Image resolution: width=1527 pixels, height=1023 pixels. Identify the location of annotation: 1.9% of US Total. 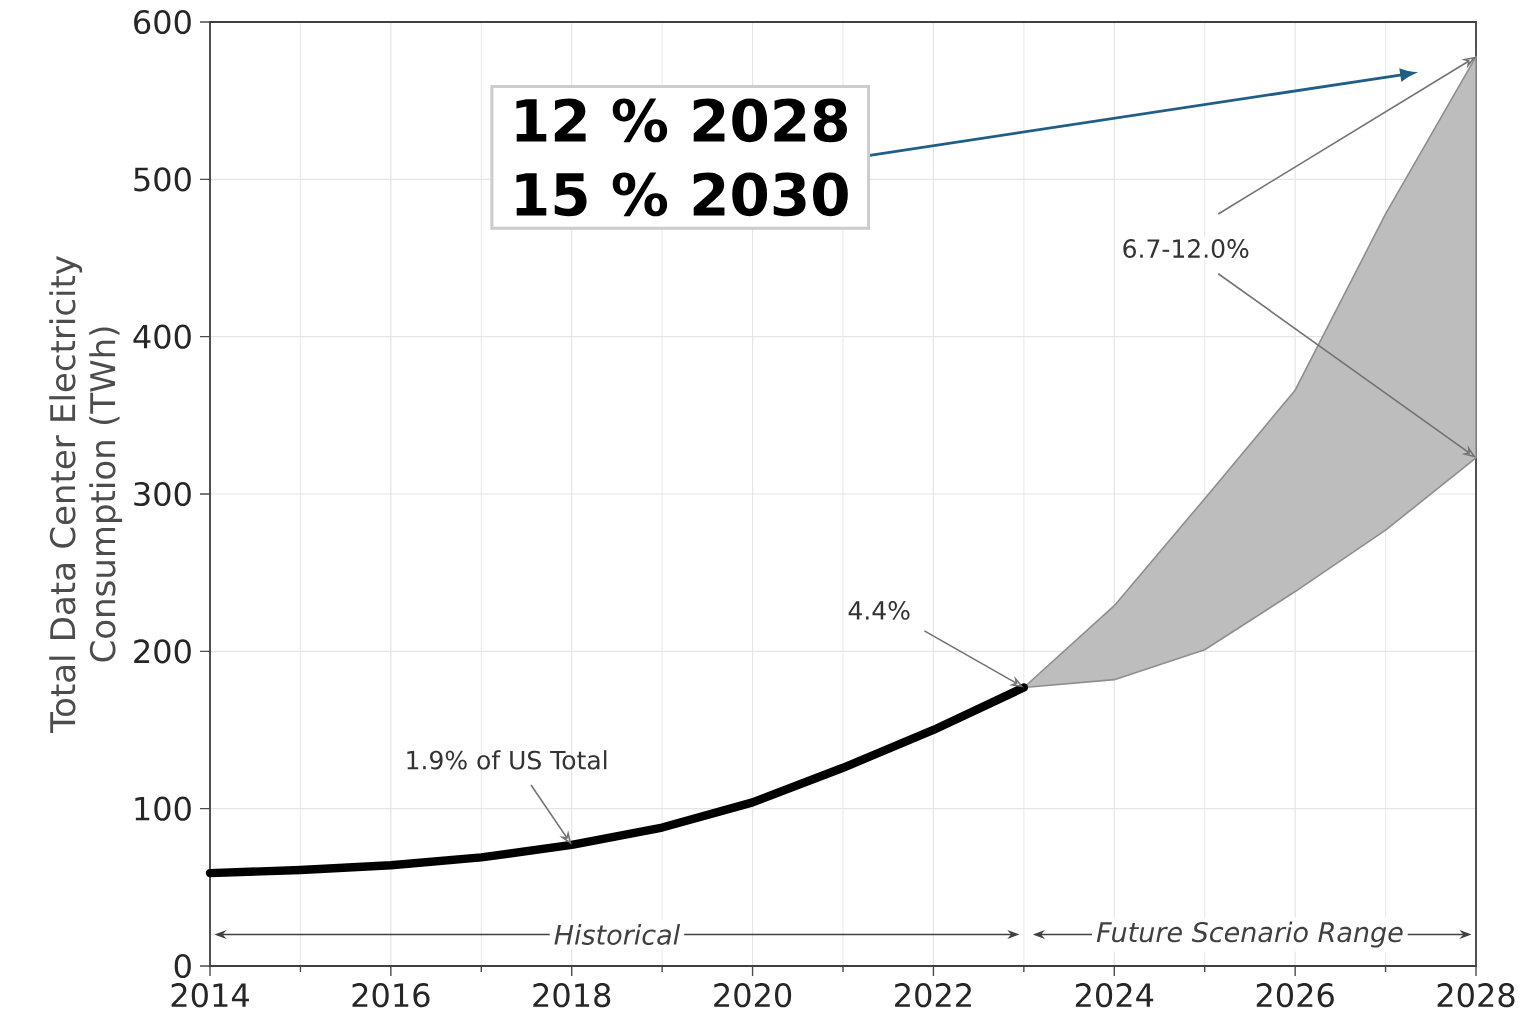
(507, 760).